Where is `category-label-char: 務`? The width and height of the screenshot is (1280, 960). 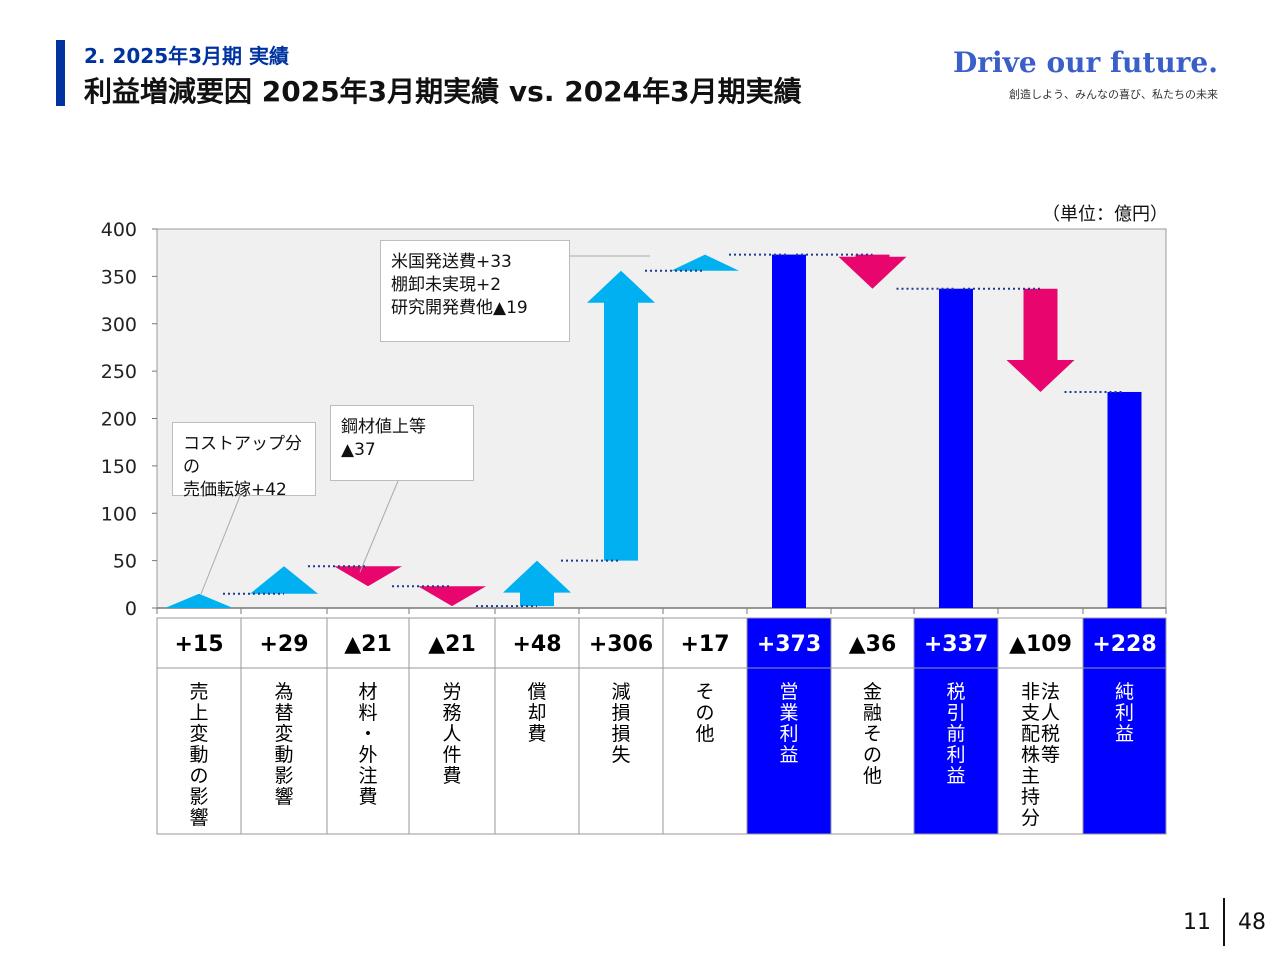 category-label-char: 務 is located at coordinates (451, 713).